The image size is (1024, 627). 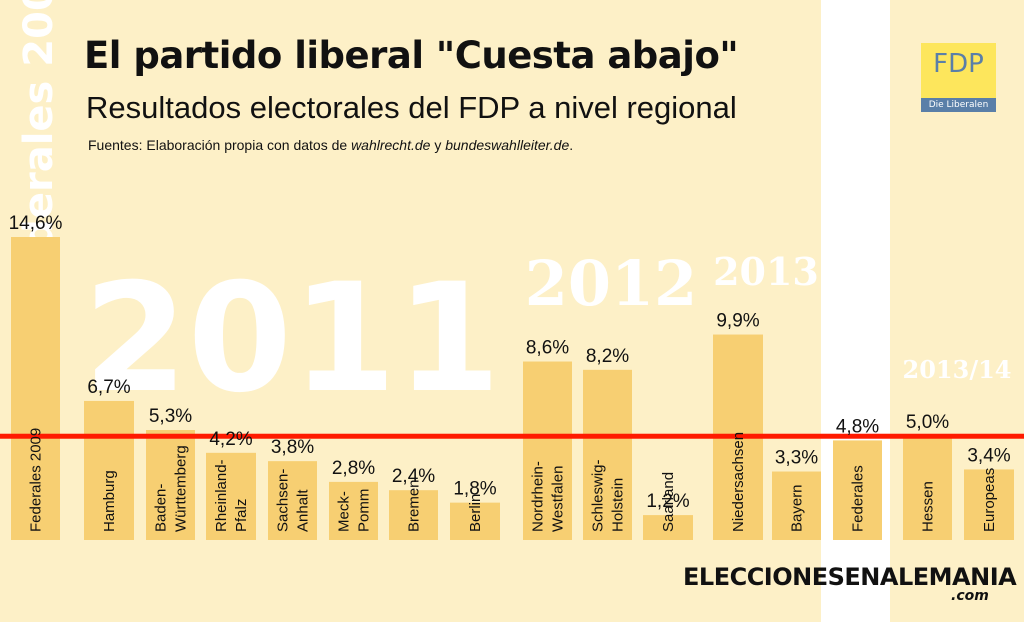 I want to click on value-label-2: 5,3%, so click(x=170, y=416).